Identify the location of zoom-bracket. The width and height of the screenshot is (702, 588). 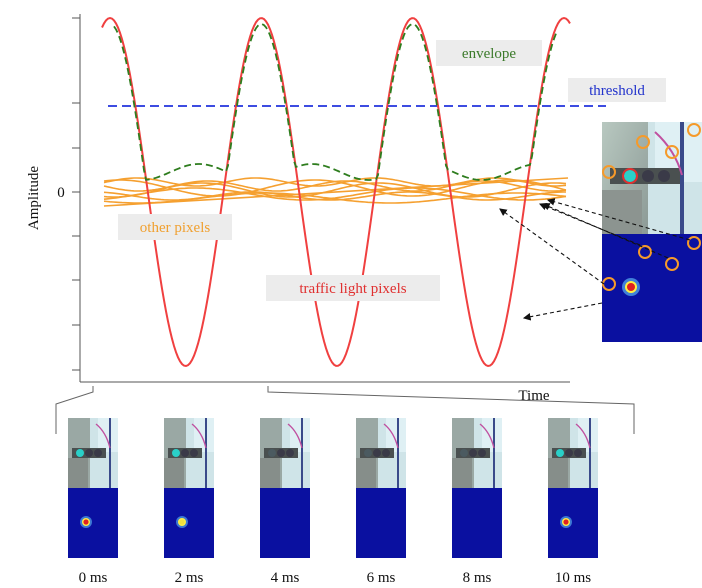
(345, 410).